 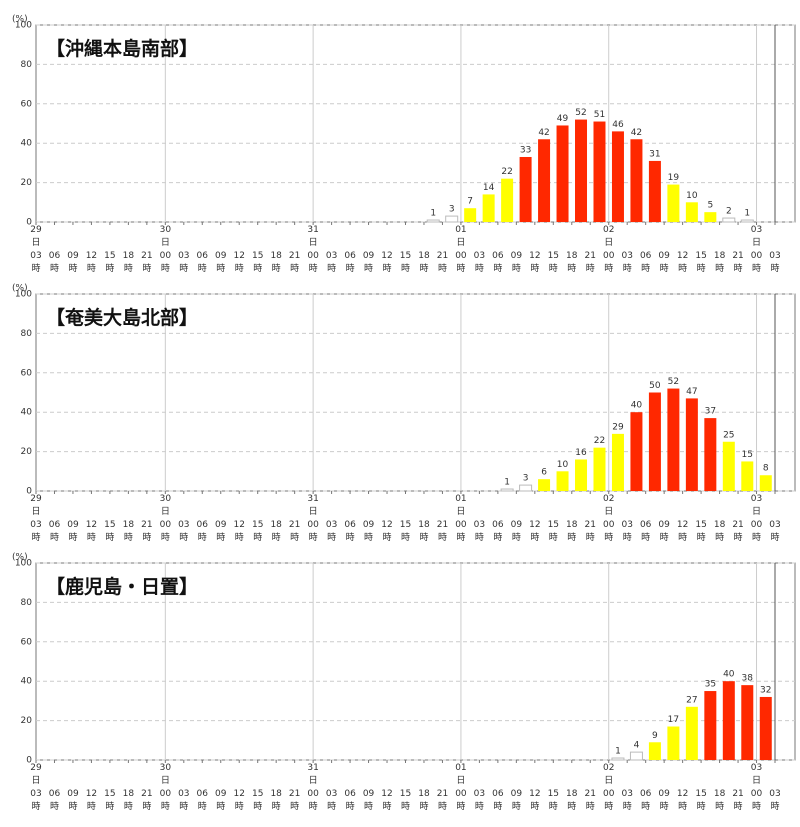 What do you see at coordinates (313, 787) in the screenshot?
I see `x-tick-label: 31 日 00 時` at bounding box center [313, 787].